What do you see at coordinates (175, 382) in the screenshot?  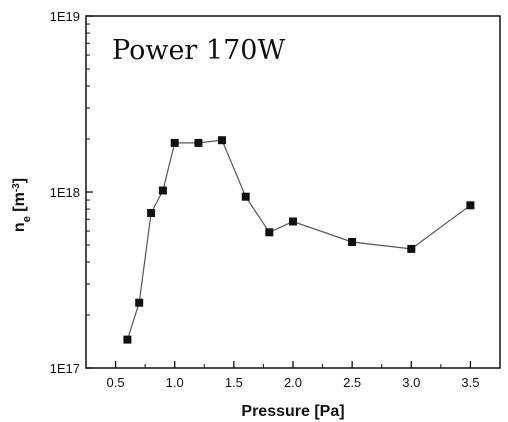 I see `x-tick-label: 1.0` at bounding box center [175, 382].